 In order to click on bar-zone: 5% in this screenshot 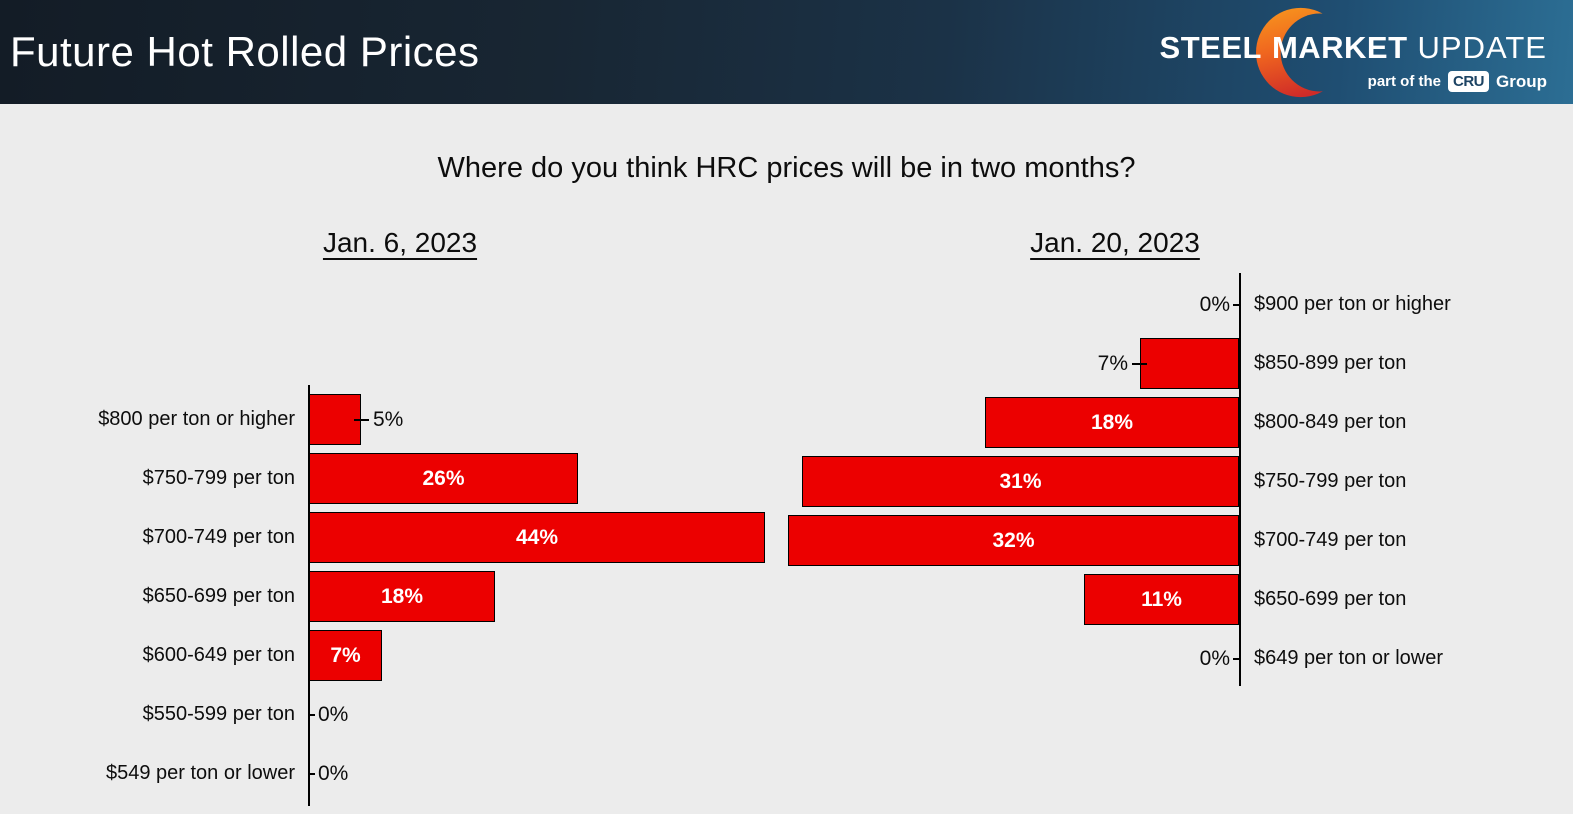, I will do `click(547, 419)`.